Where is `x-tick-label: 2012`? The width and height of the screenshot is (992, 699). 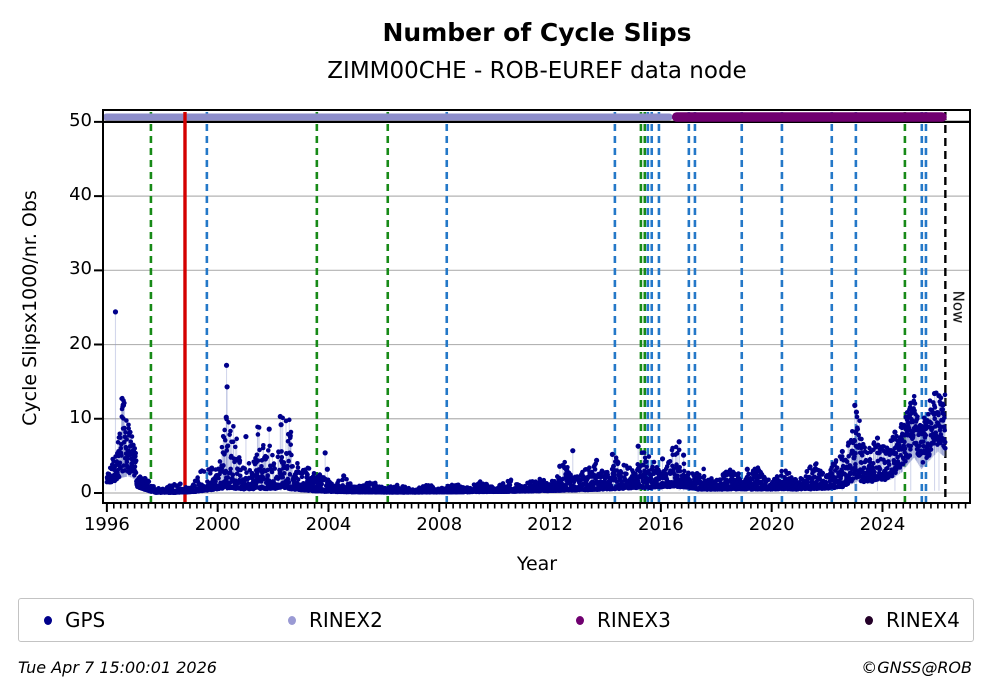
x-tick-label: 2012 is located at coordinates (550, 524).